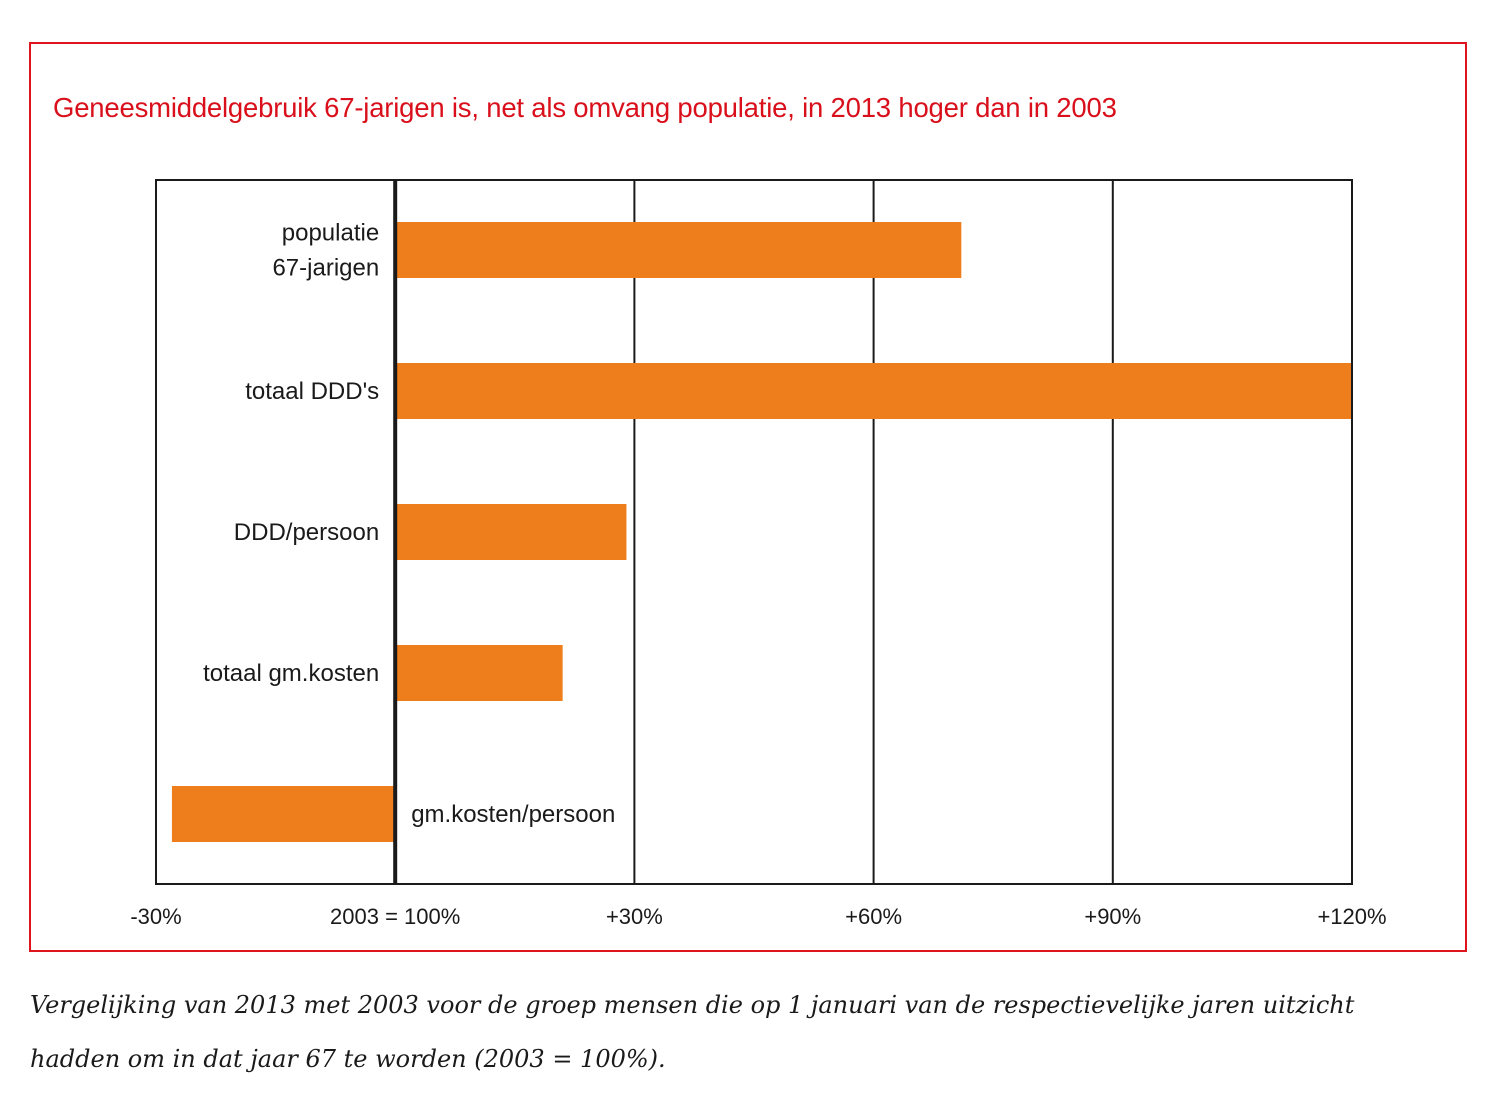  Describe the element at coordinates (330, 233) in the screenshot. I see `category-label-line: populatie` at that location.